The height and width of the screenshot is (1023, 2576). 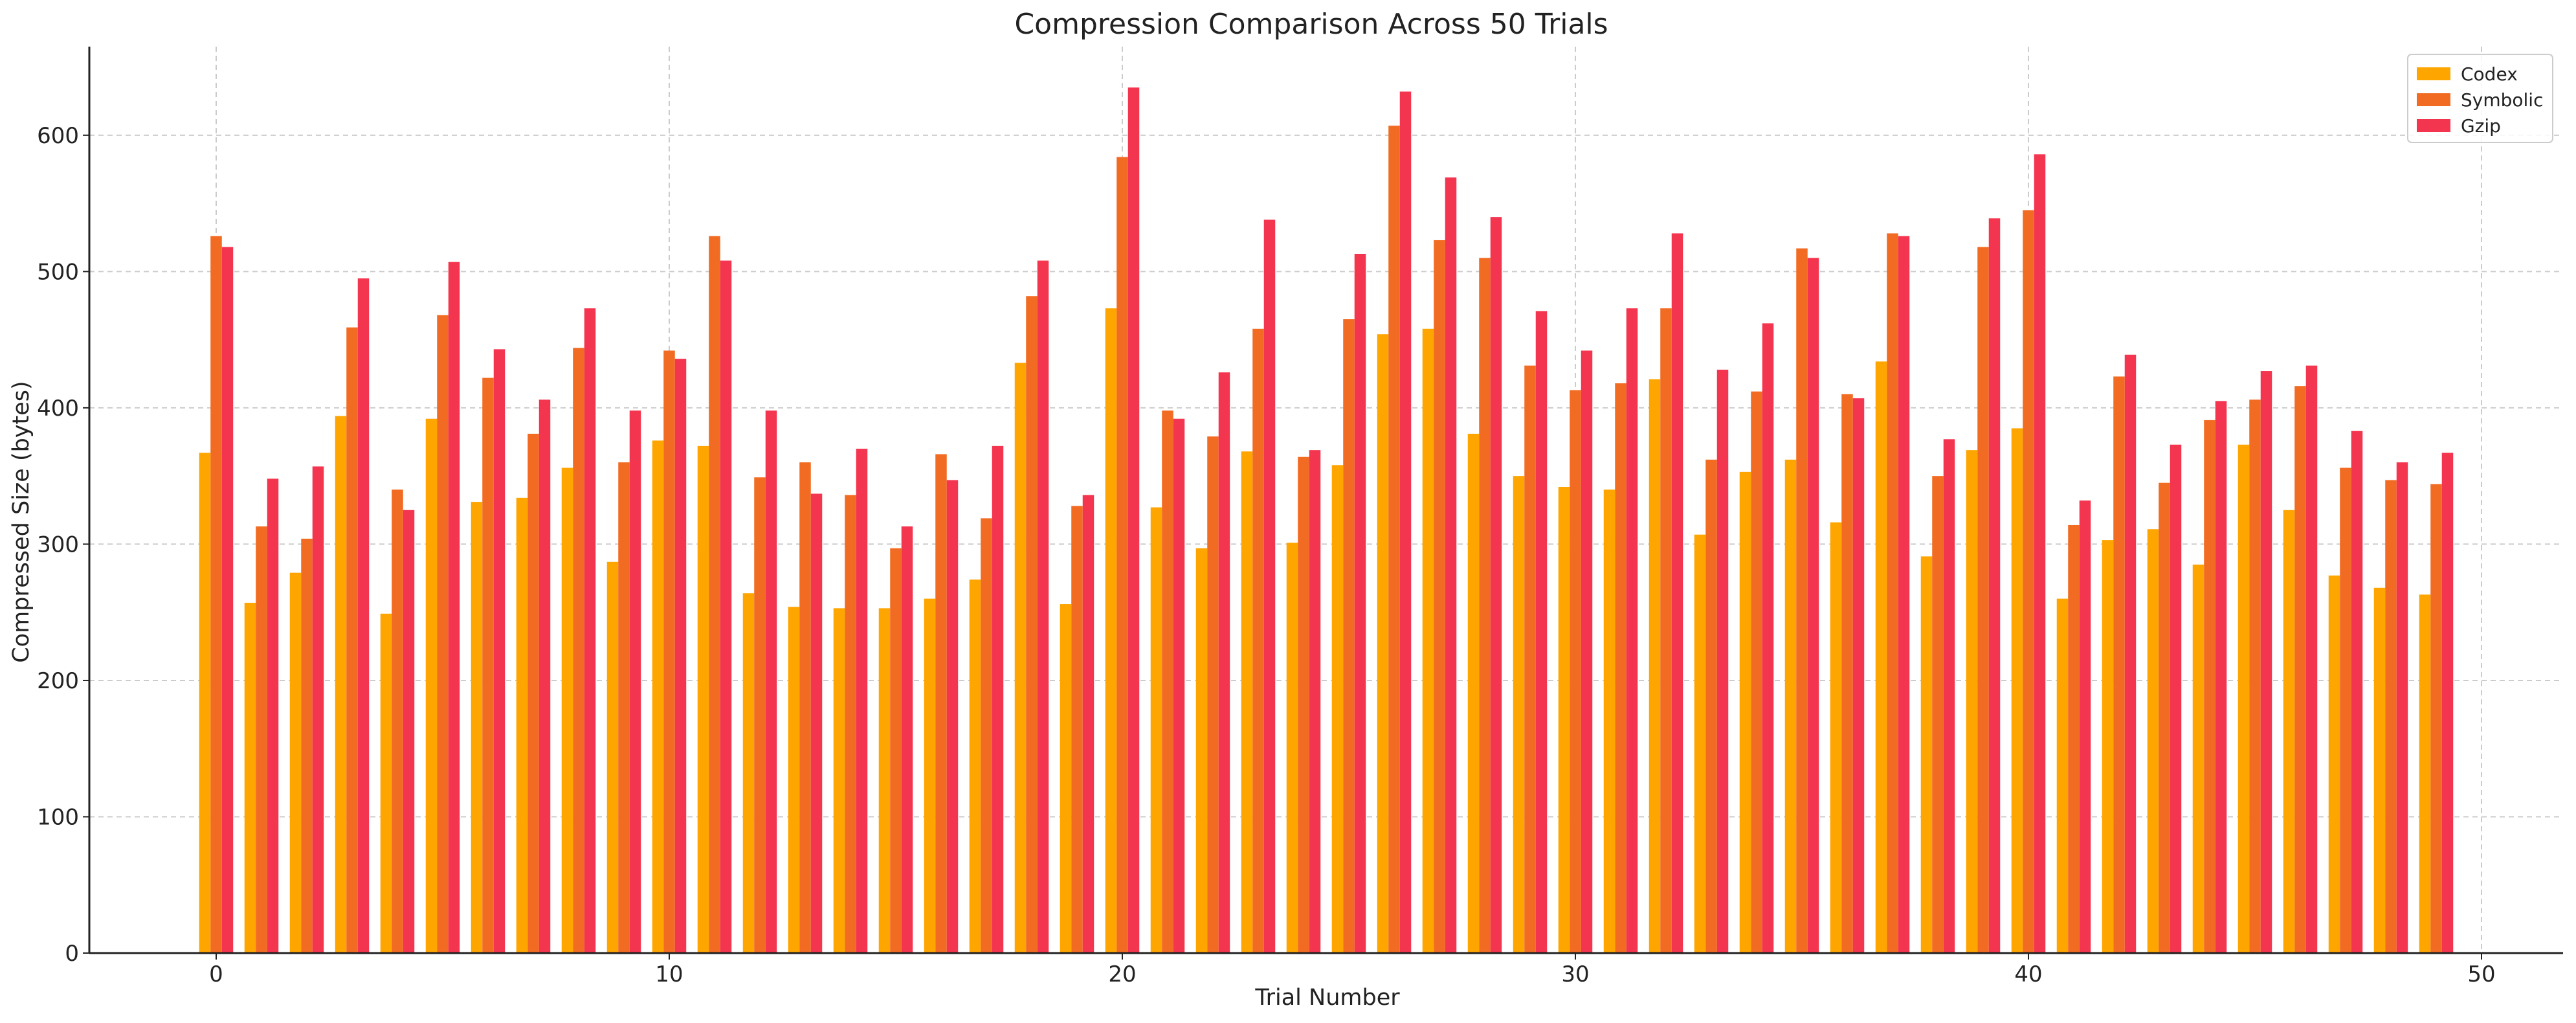 I want to click on y-tick-label: 600, so click(x=58, y=136).